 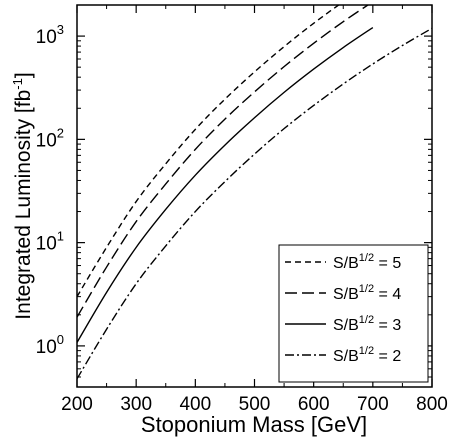 What do you see at coordinates (367, 324) in the screenshot?
I see `legend-label: S/B1/2 = 3` at bounding box center [367, 324].